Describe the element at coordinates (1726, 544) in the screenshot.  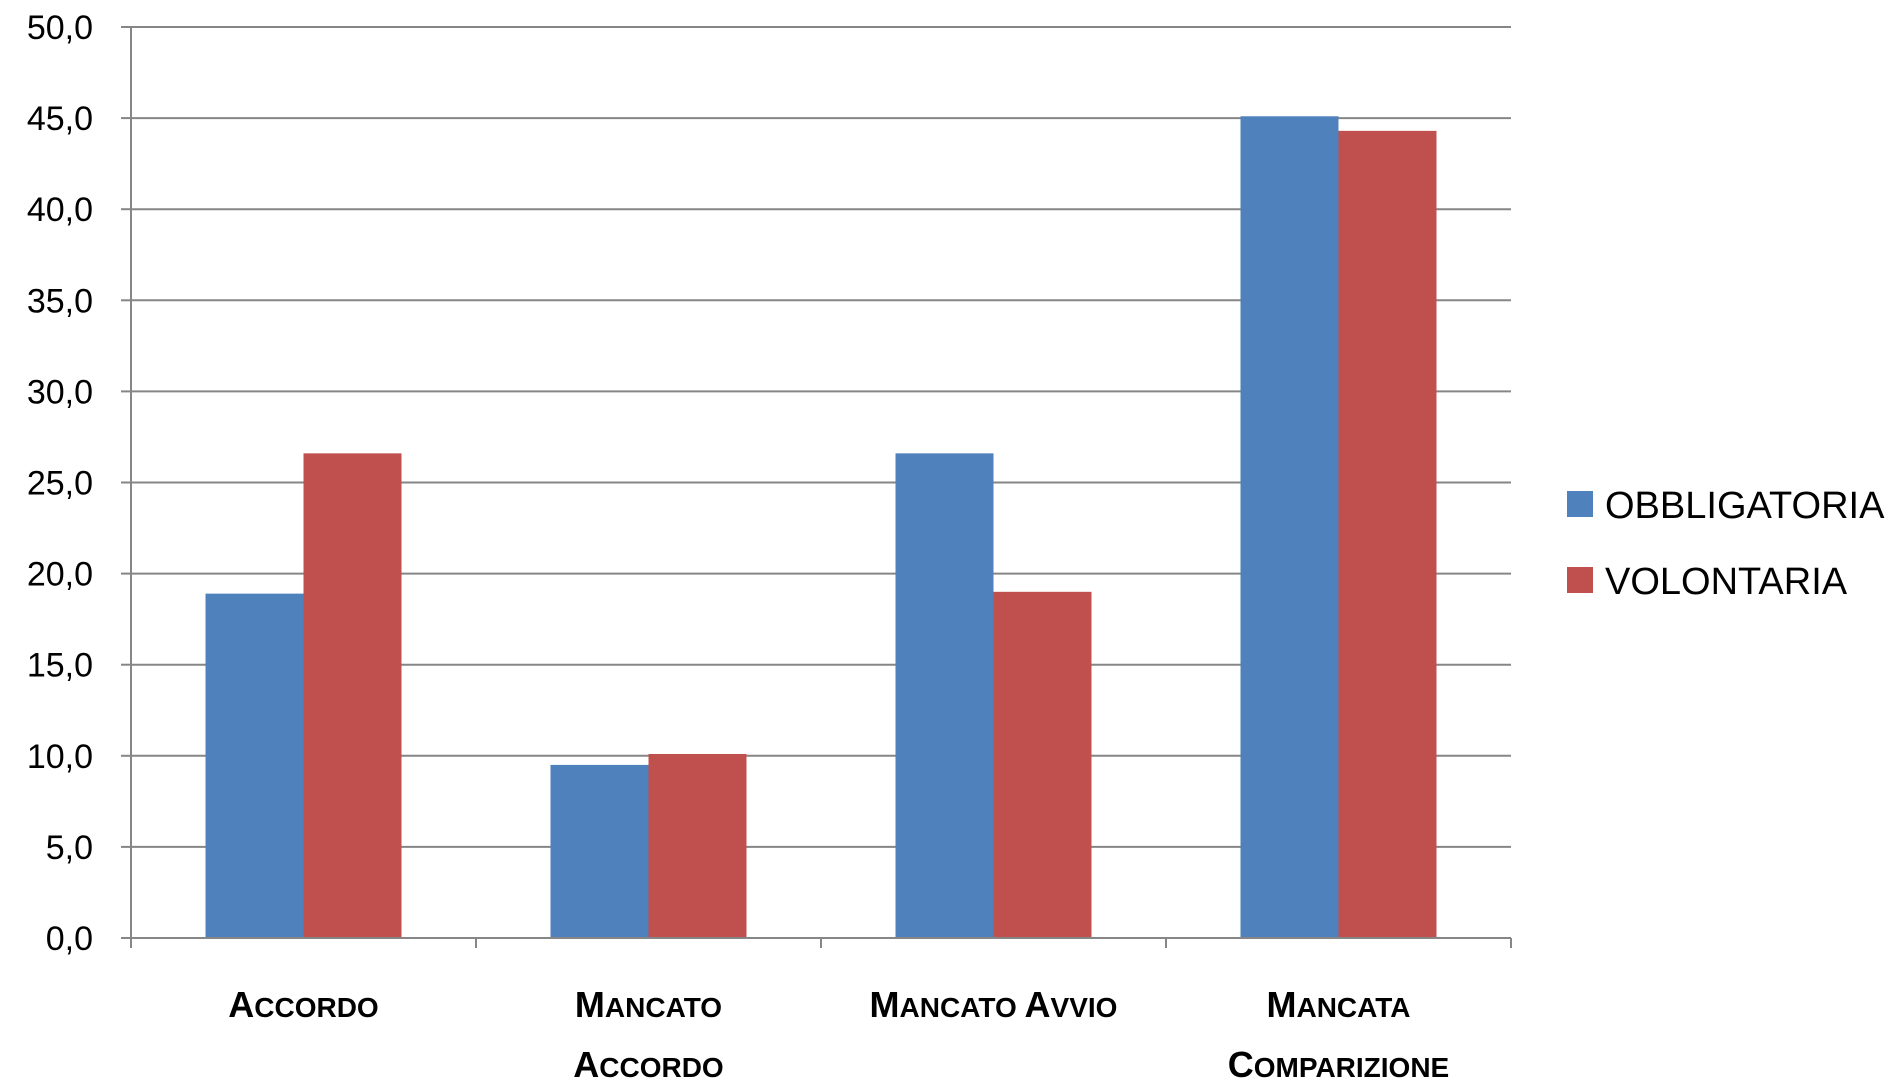
I see `legend: OBBLIGATORIA VOLONTARIA` at that location.